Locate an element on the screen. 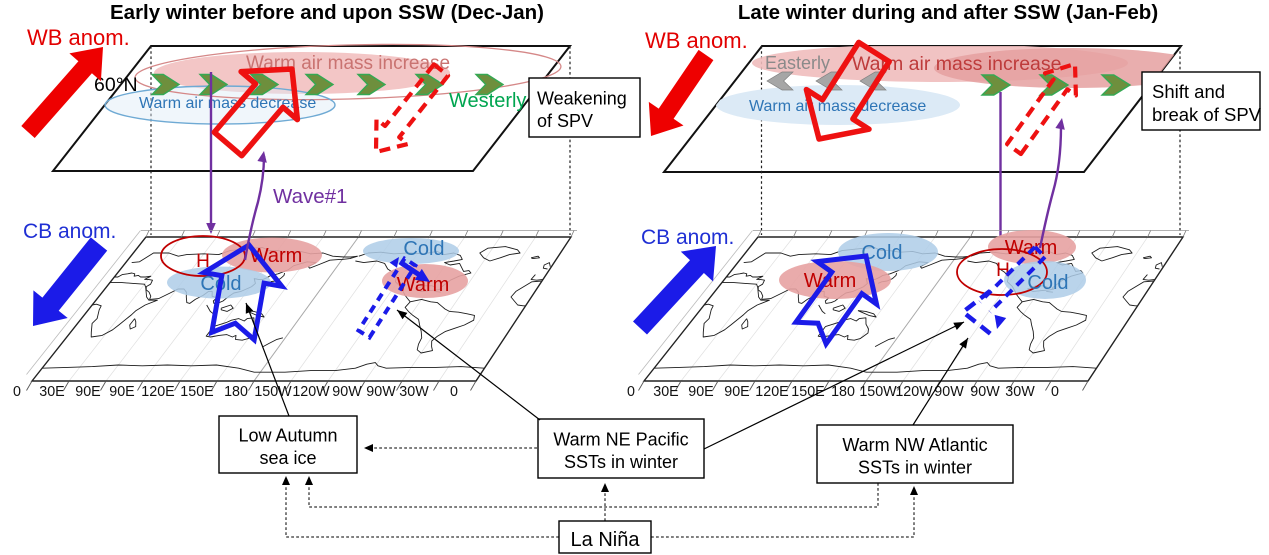 Image resolution: width=1269 pixels, height=555 pixels. svg-text: Warm NW Atlantic is located at coordinates (914, 445).